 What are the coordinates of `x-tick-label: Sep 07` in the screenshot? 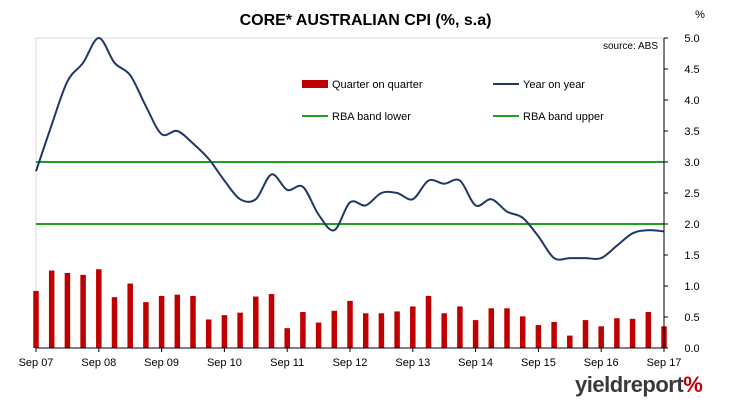 It's located at (36, 363).